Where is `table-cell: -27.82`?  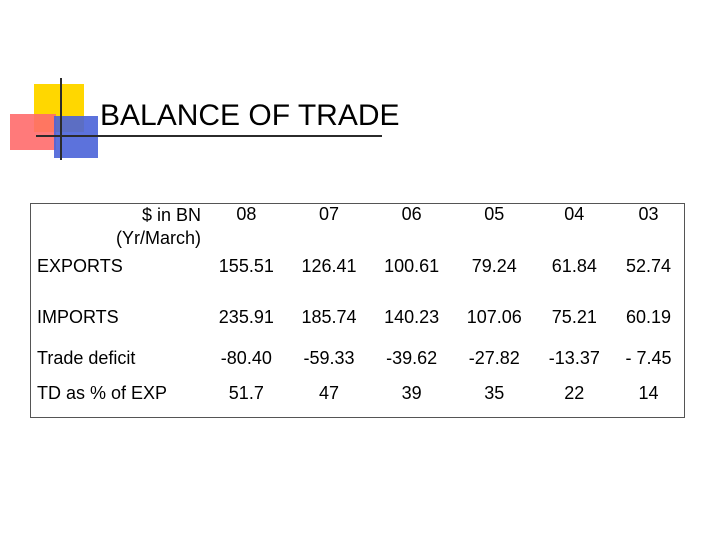
table-cell: -27.82 is located at coordinates (494, 358).